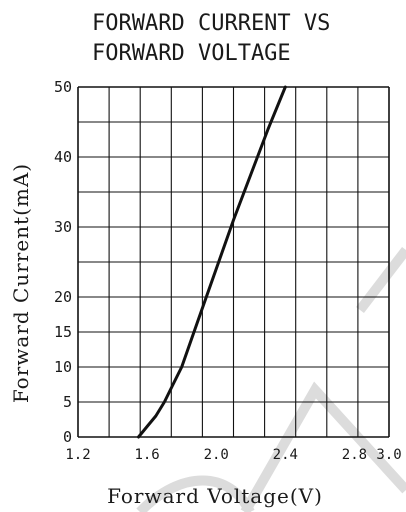 This screenshot has width=406, height=512. What do you see at coordinates (63, 297) in the screenshot?
I see `y-tick-label: 20` at bounding box center [63, 297].